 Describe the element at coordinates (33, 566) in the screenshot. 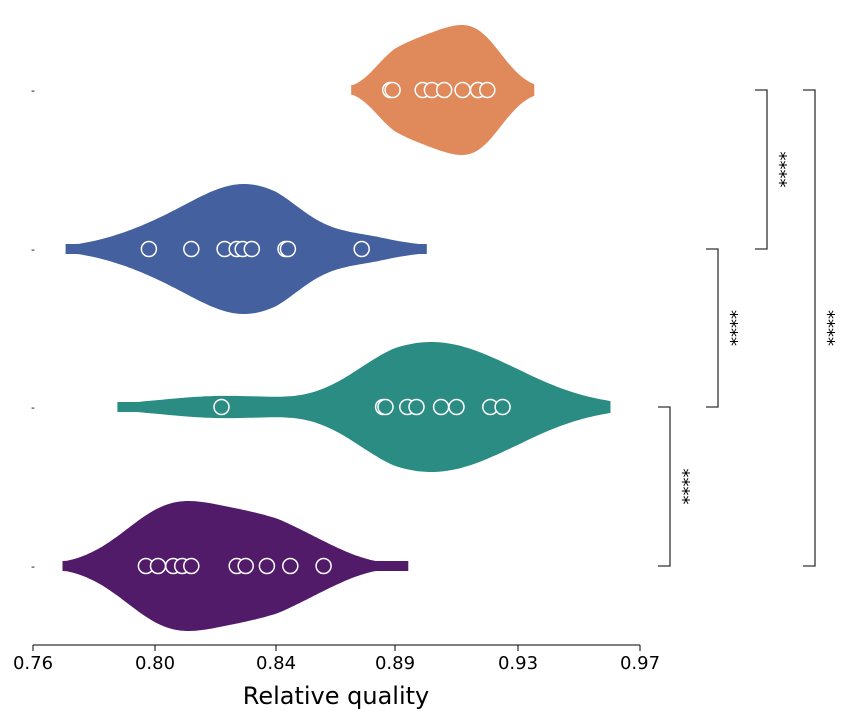

I see `y-tick-label-3: -` at that location.